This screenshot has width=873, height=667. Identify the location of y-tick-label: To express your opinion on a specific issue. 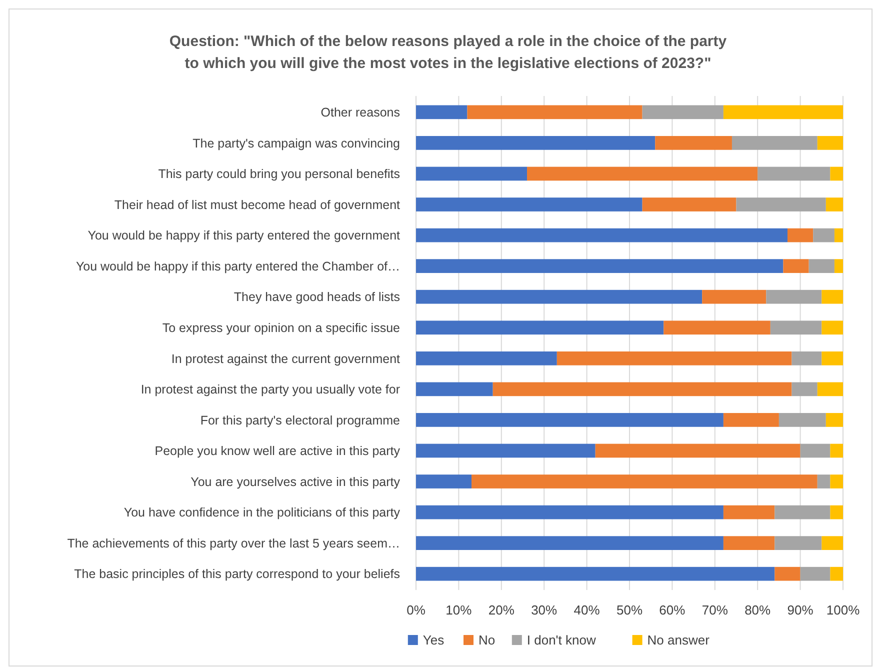
(281, 327).